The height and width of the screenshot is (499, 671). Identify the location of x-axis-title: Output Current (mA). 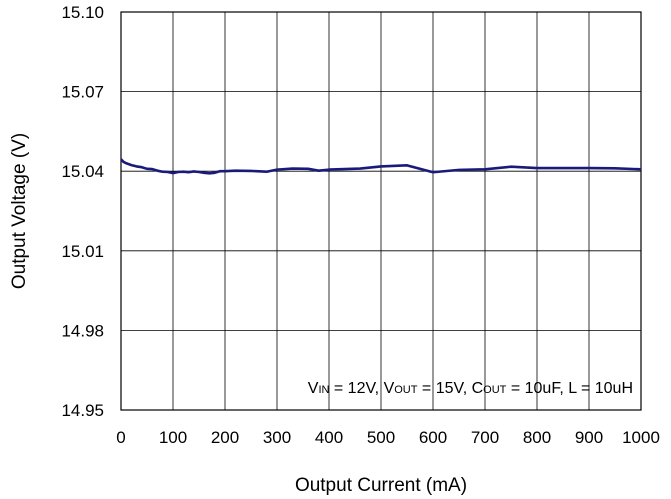
(381, 485).